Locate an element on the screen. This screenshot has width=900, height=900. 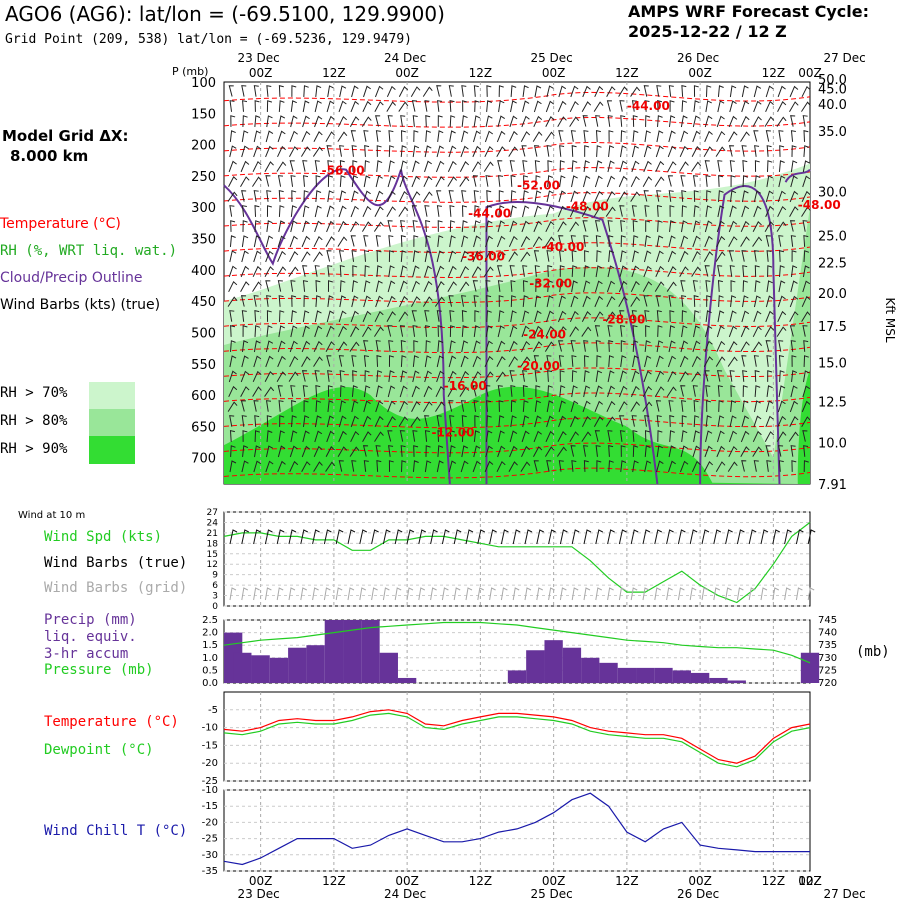
windchill-ytick--20: -20 is located at coordinates (210, 822).